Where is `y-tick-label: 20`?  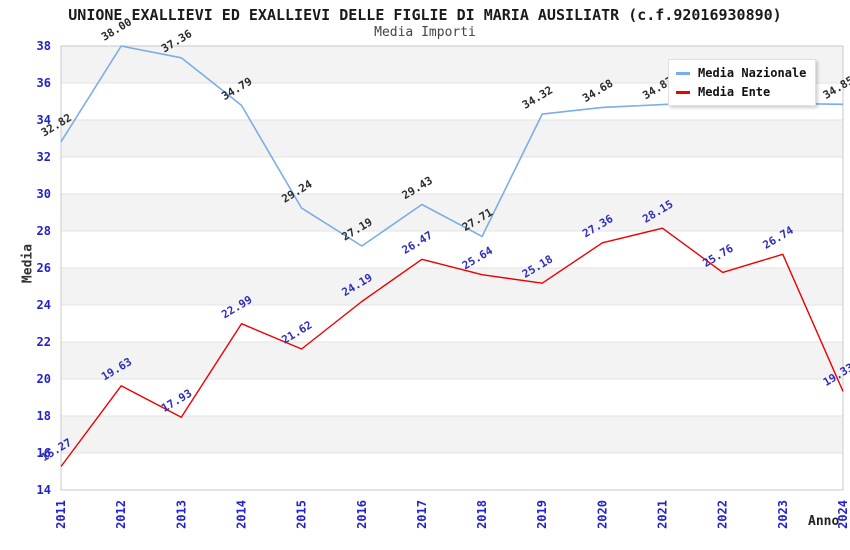
y-tick-label: 20 is located at coordinates (44, 379).